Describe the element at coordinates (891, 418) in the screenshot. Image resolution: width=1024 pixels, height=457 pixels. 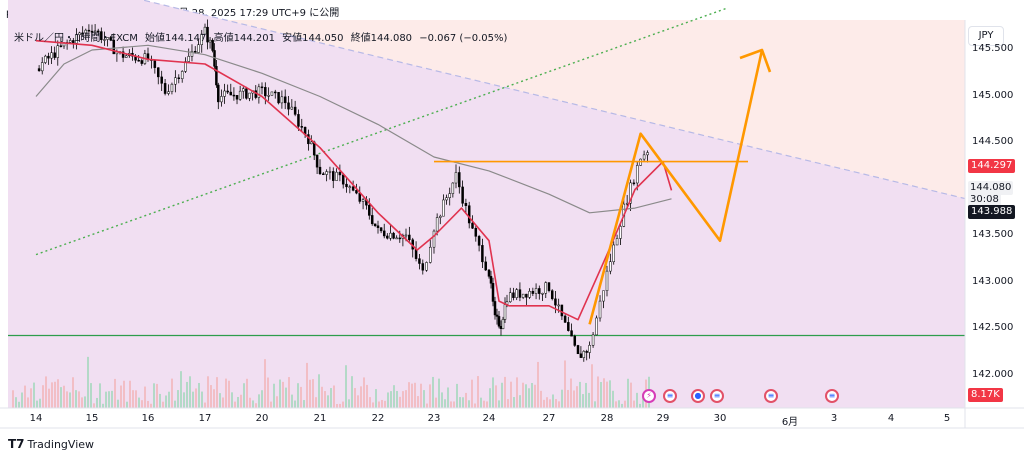
I see `time-tick-label: 4` at that location.